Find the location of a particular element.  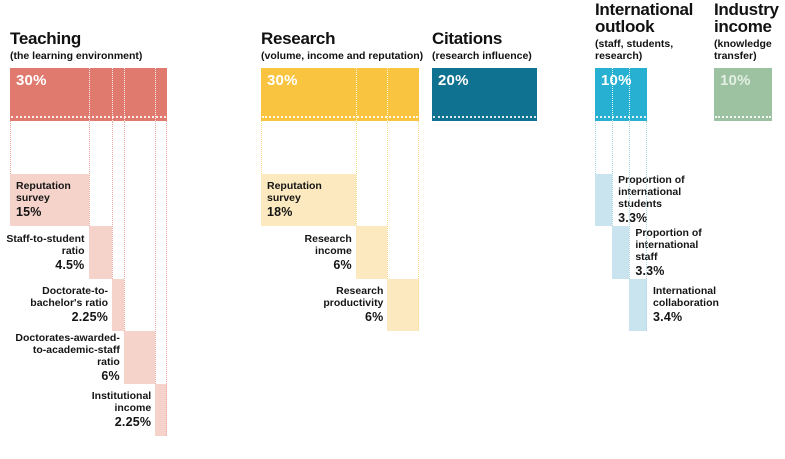

segment-label: Proportion of international students 3.3% is located at coordinates (665, 200).